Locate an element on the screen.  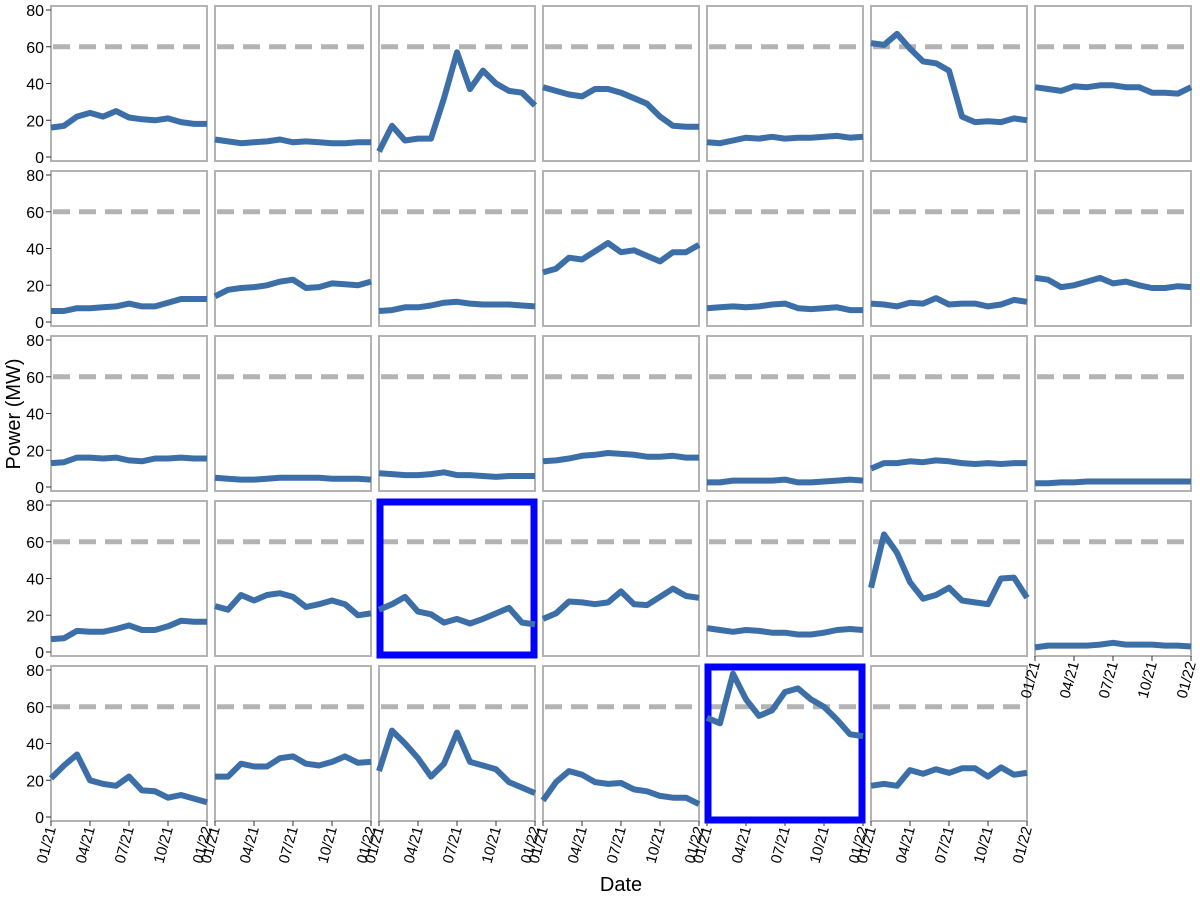
x-tick-label: 01/22 is located at coordinates (1187, 680).